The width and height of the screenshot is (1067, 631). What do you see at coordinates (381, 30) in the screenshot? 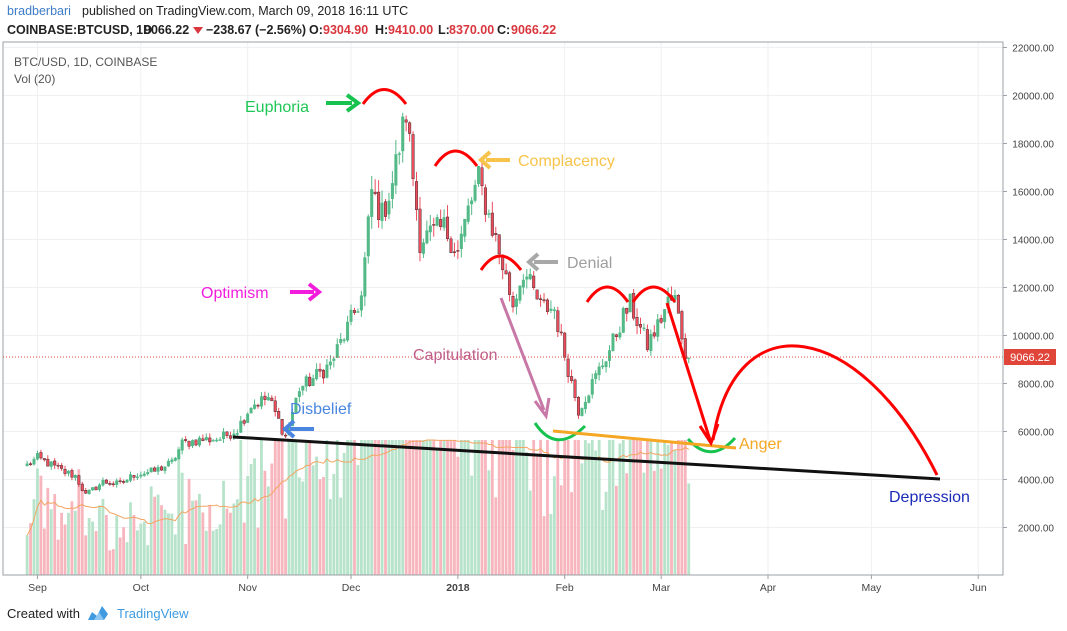
I see `high-label: H:` at bounding box center [381, 30].